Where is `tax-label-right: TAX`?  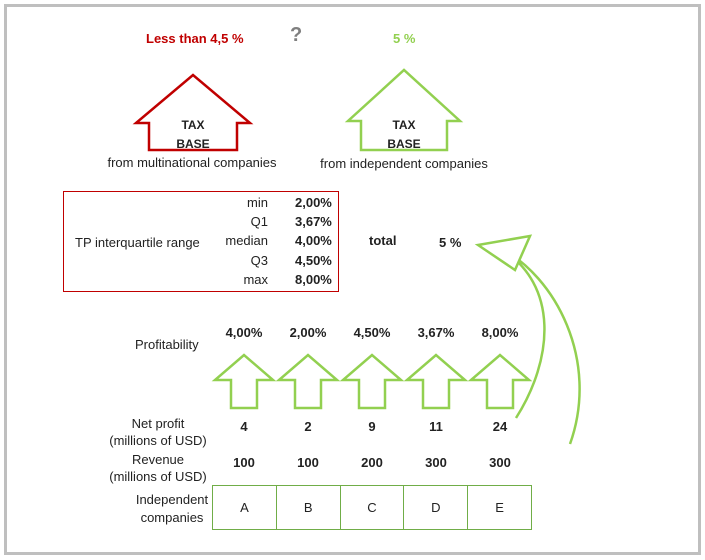
tax-label-right: TAX is located at coordinates (404, 125).